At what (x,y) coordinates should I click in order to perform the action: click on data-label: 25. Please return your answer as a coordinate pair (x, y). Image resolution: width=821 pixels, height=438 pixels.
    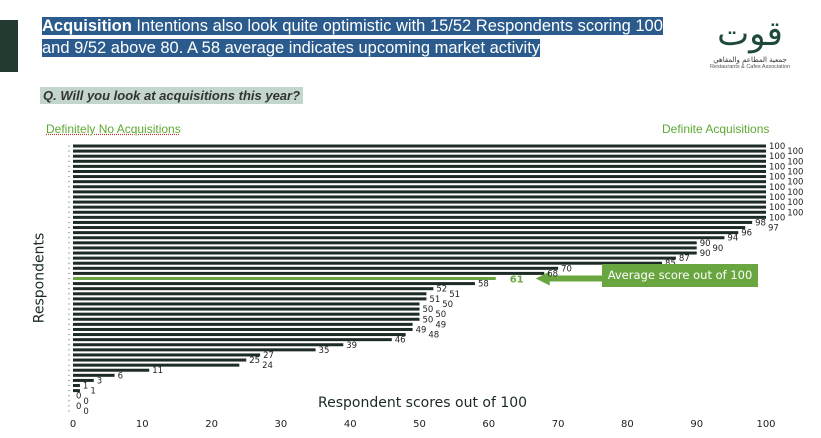
    Looking at the image, I should click on (254, 361).